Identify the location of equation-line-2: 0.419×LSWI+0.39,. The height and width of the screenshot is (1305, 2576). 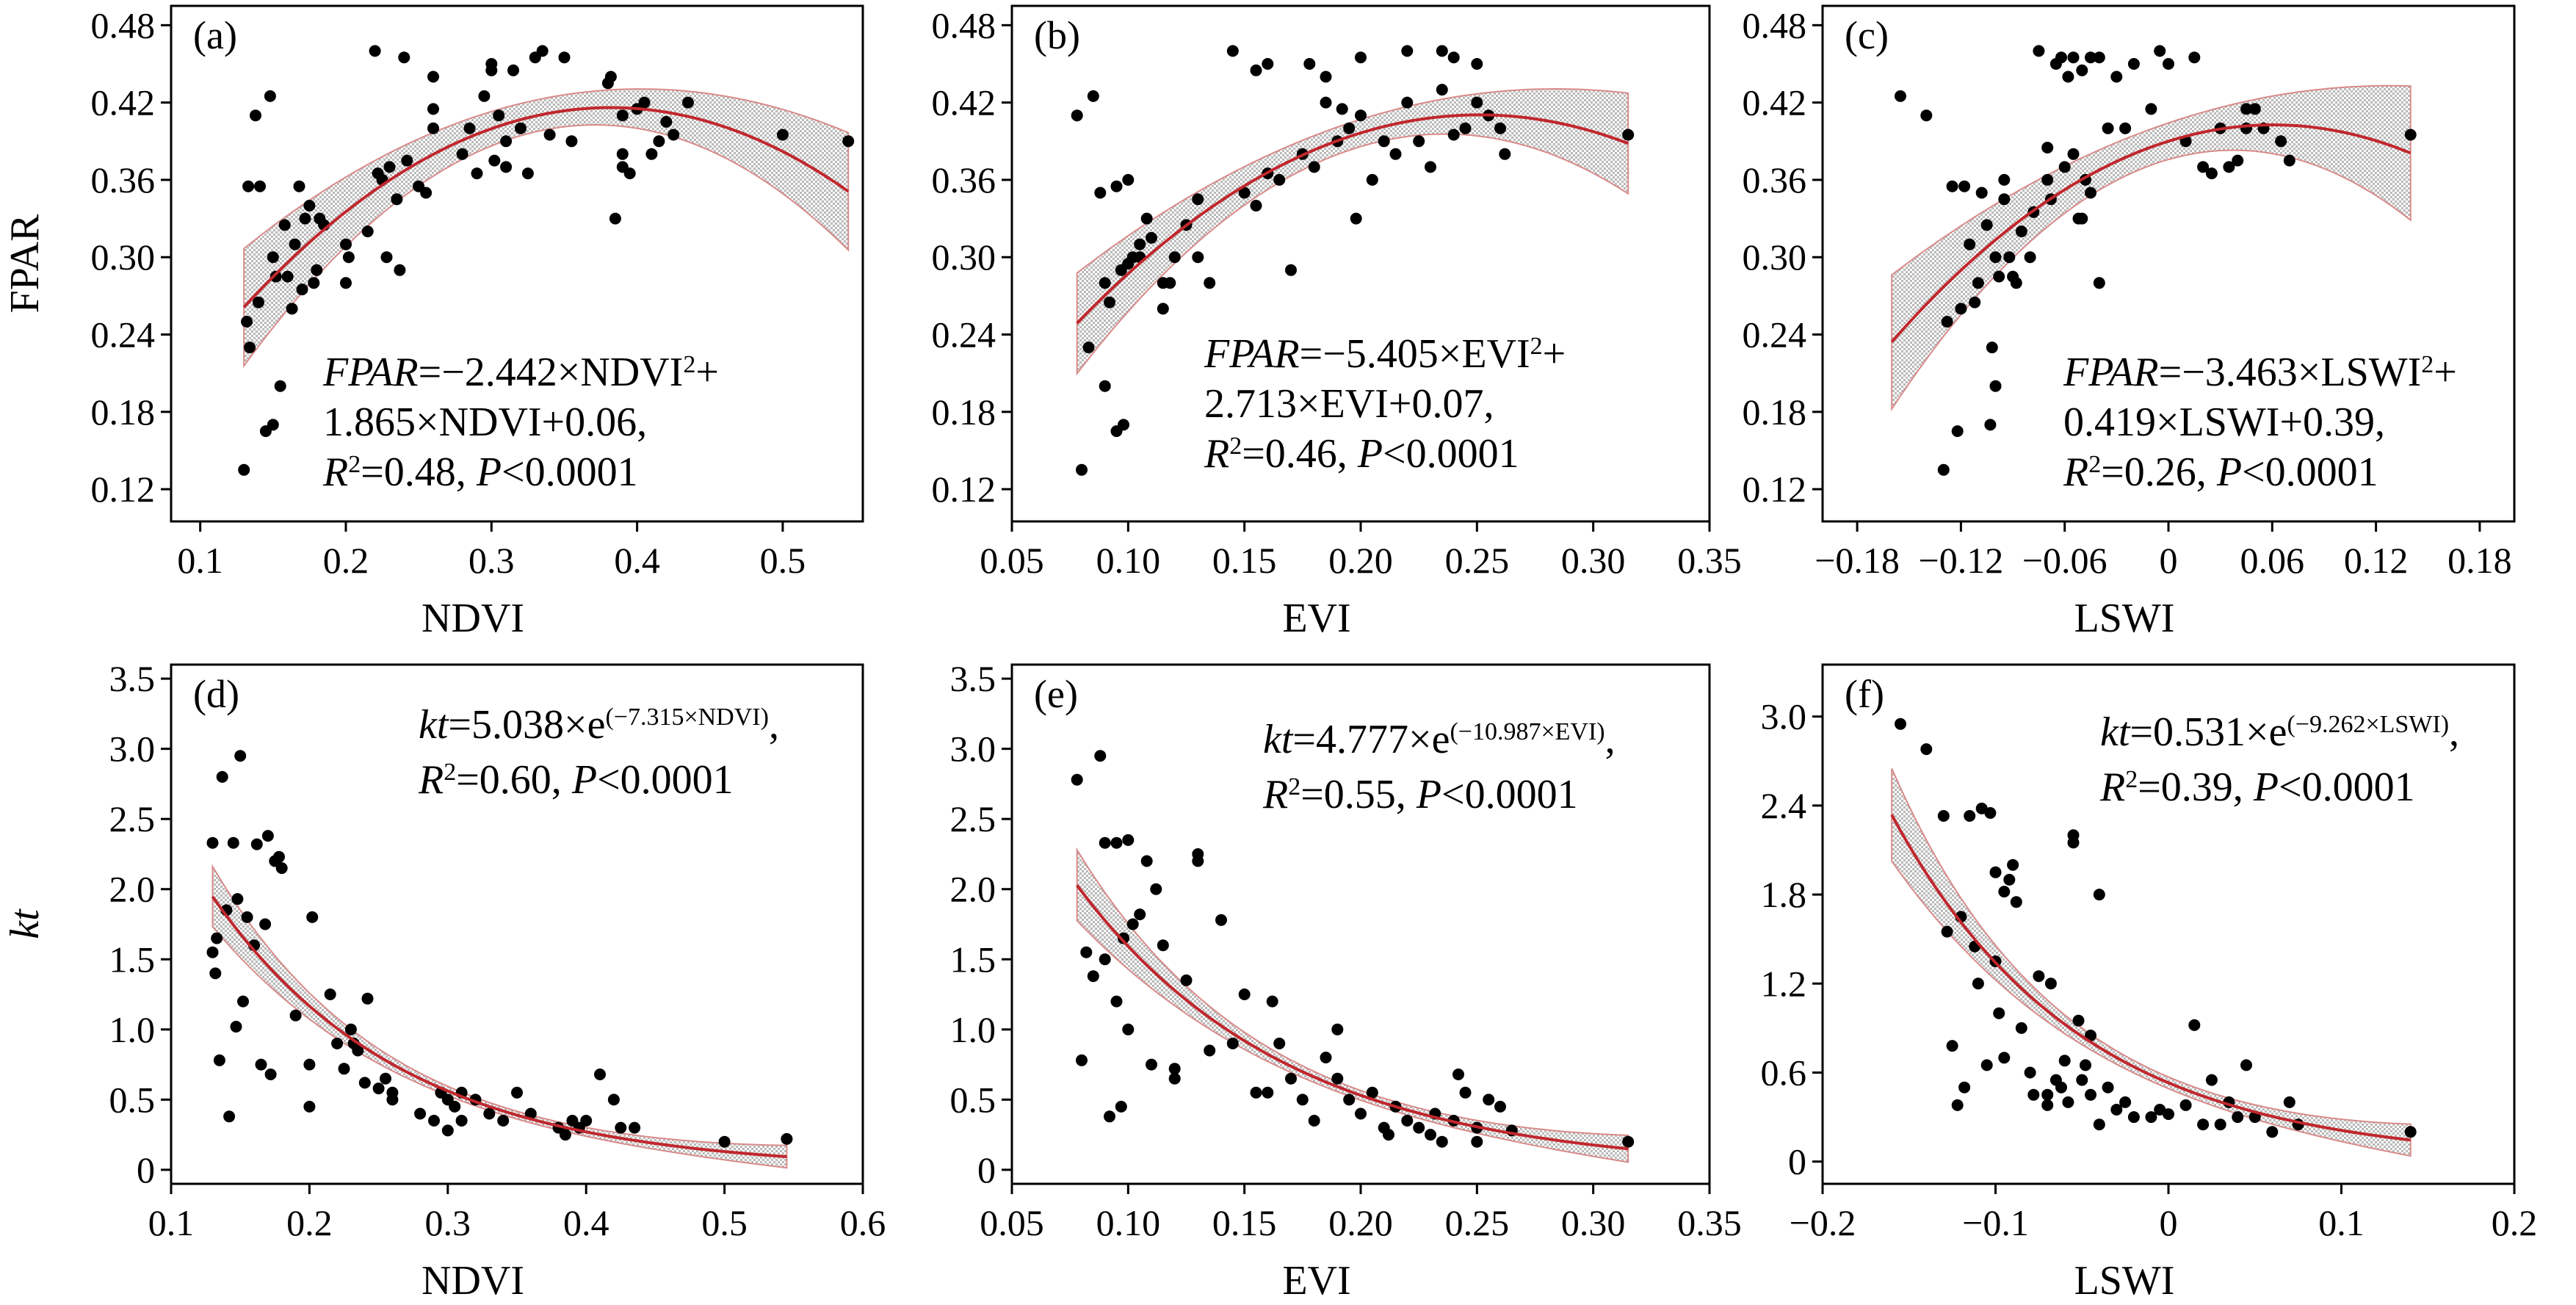
(2224, 422).